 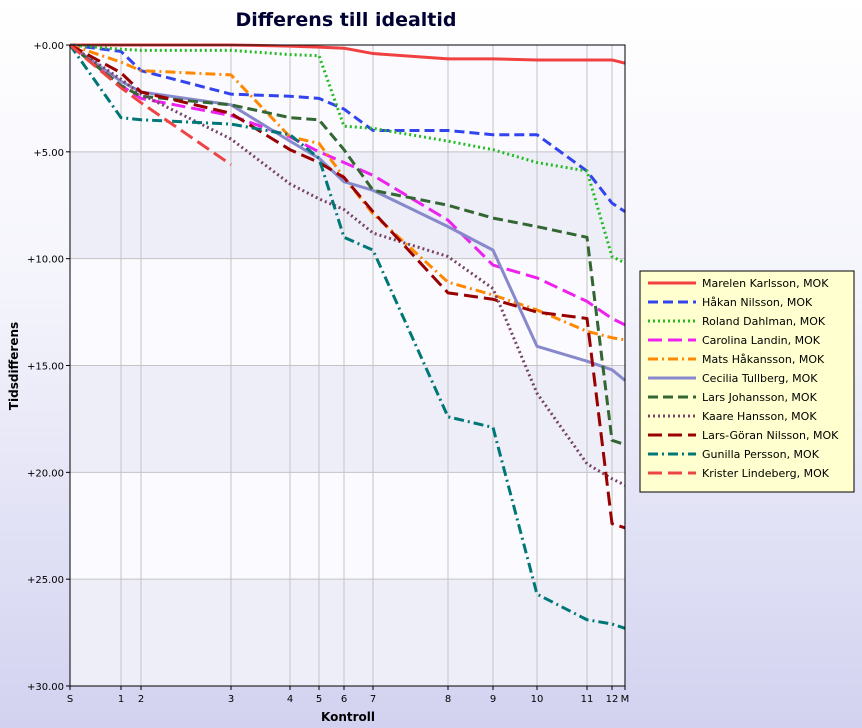 What do you see at coordinates (625, 699) in the screenshot?
I see `x-tick-label: M` at bounding box center [625, 699].